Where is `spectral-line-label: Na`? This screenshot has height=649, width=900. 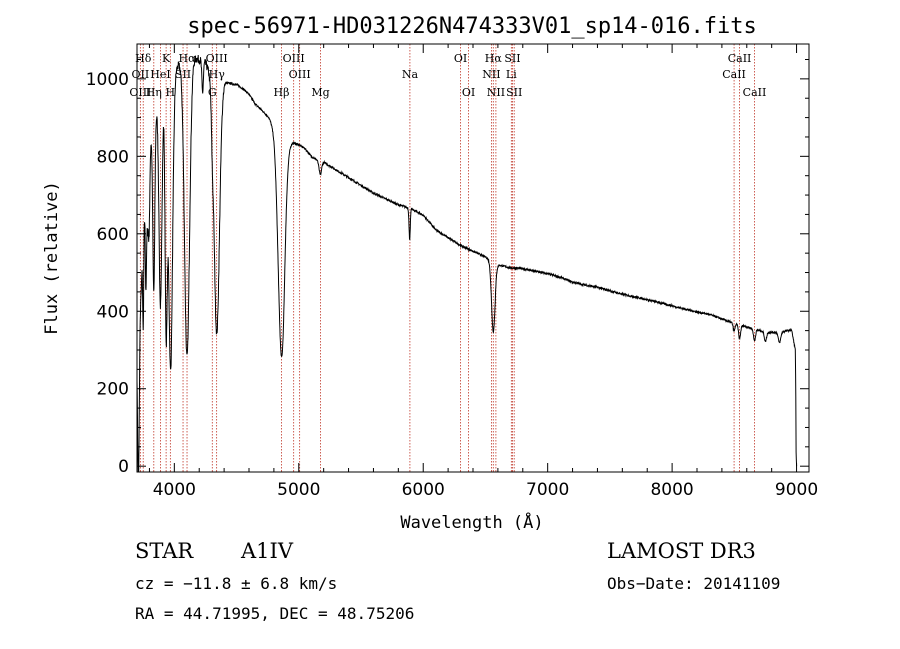 spectral-line-label: Na is located at coordinates (410, 74).